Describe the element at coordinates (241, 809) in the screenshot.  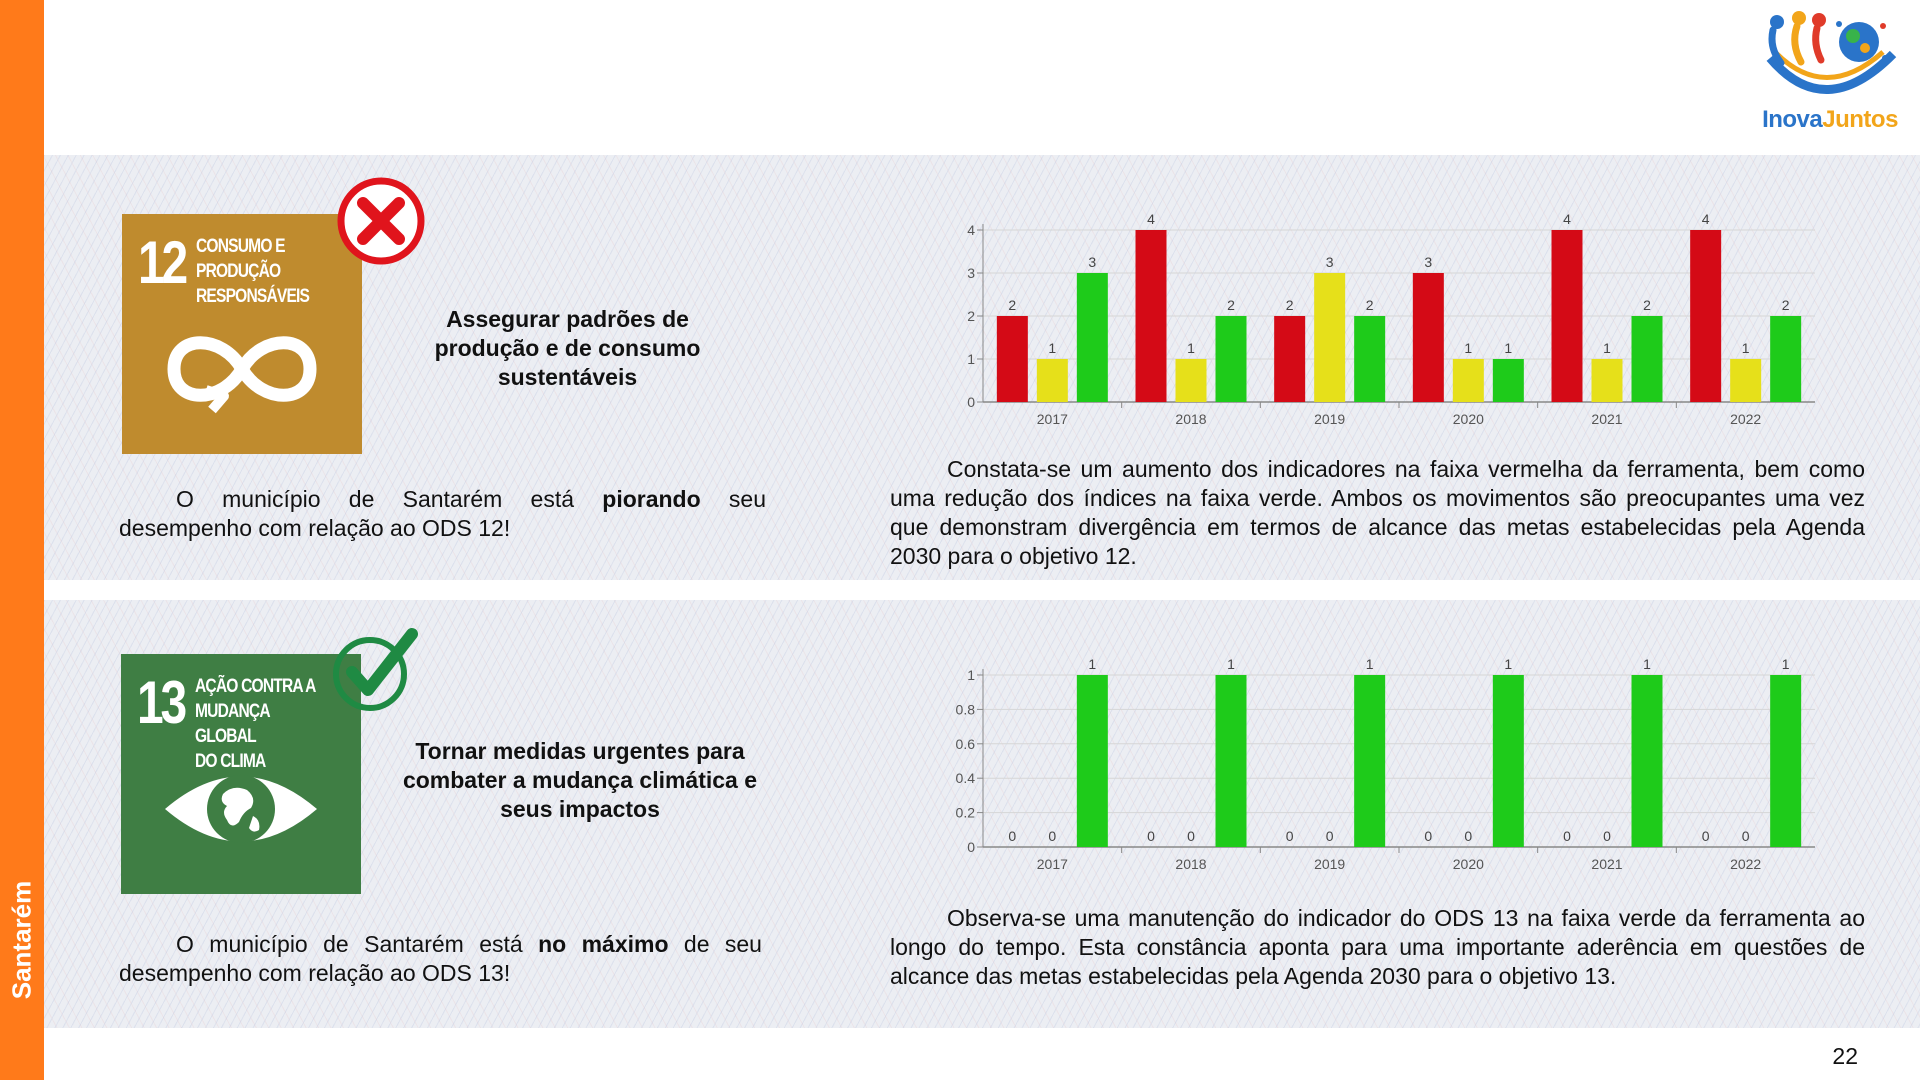
I see `eye-globe-icon` at that location.